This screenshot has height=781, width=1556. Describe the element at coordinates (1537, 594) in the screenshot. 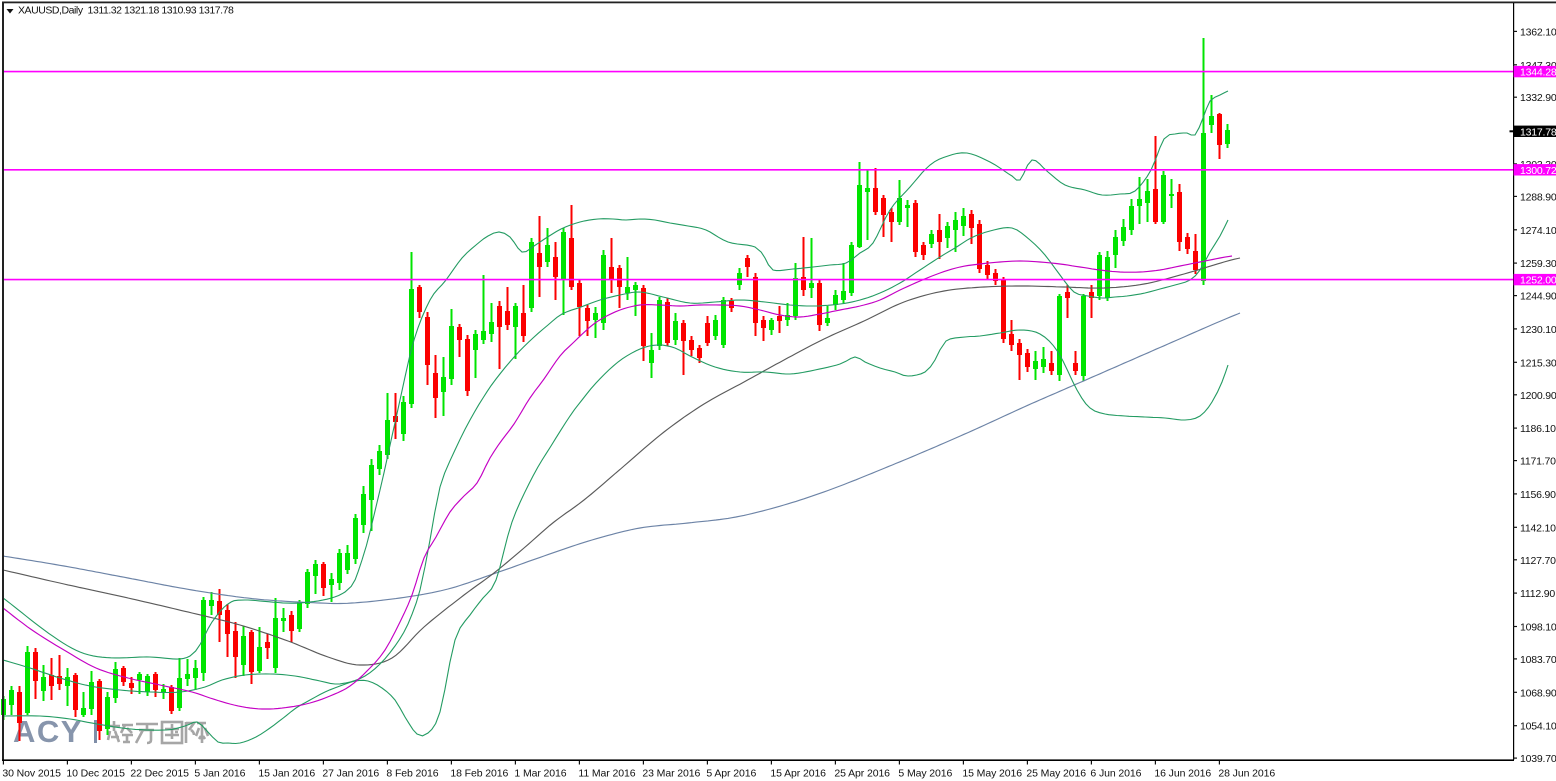

I see `svg-text: 1112.90` at that location.